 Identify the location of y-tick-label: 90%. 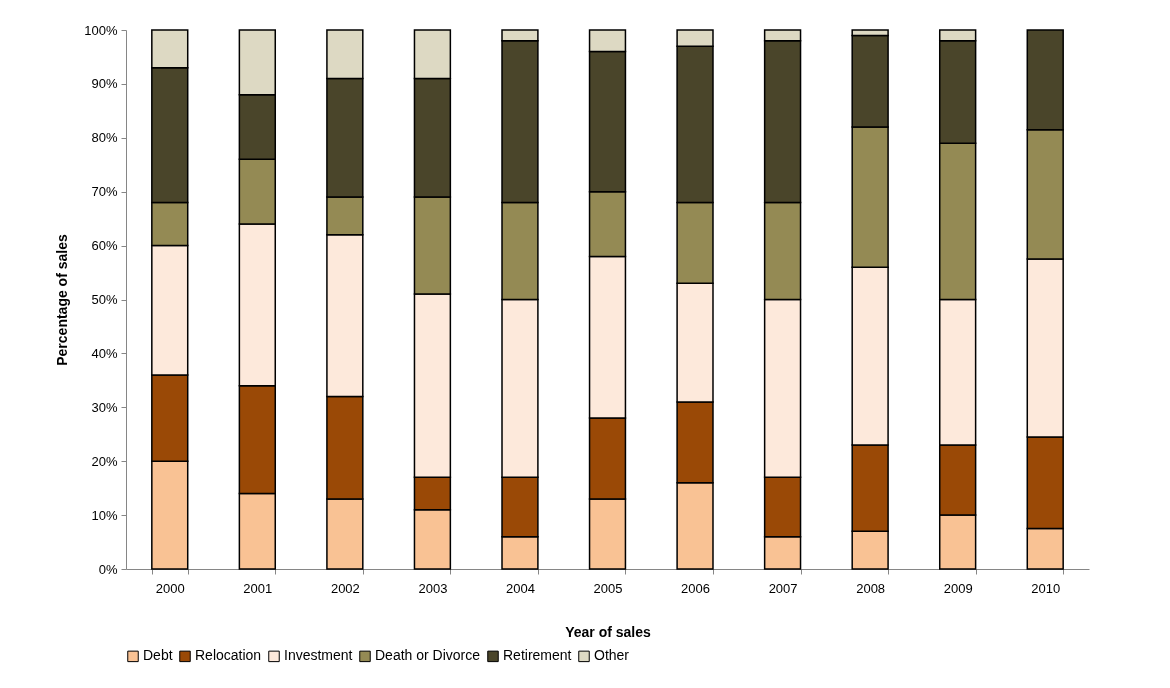
(104, 84).